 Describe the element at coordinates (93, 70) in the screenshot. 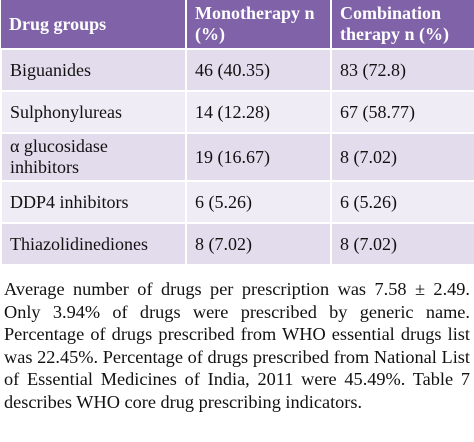

I see `table-cell: Biguanides` at that location.